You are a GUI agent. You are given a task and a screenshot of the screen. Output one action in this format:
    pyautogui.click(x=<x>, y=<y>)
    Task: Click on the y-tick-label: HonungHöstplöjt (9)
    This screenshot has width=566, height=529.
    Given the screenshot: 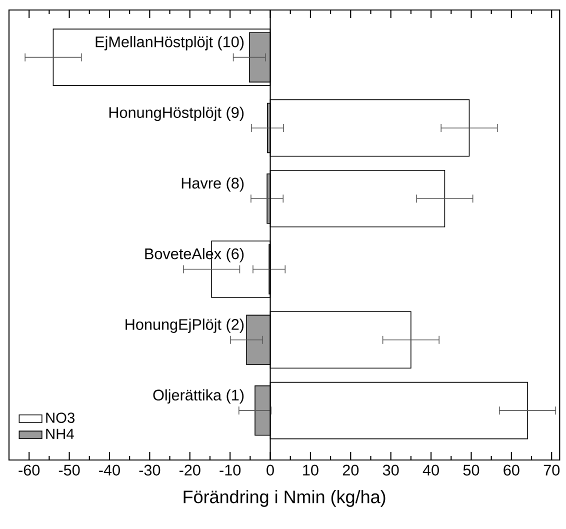 What is the action you would take?
    pyautogui.click(x=176, y=113)
    